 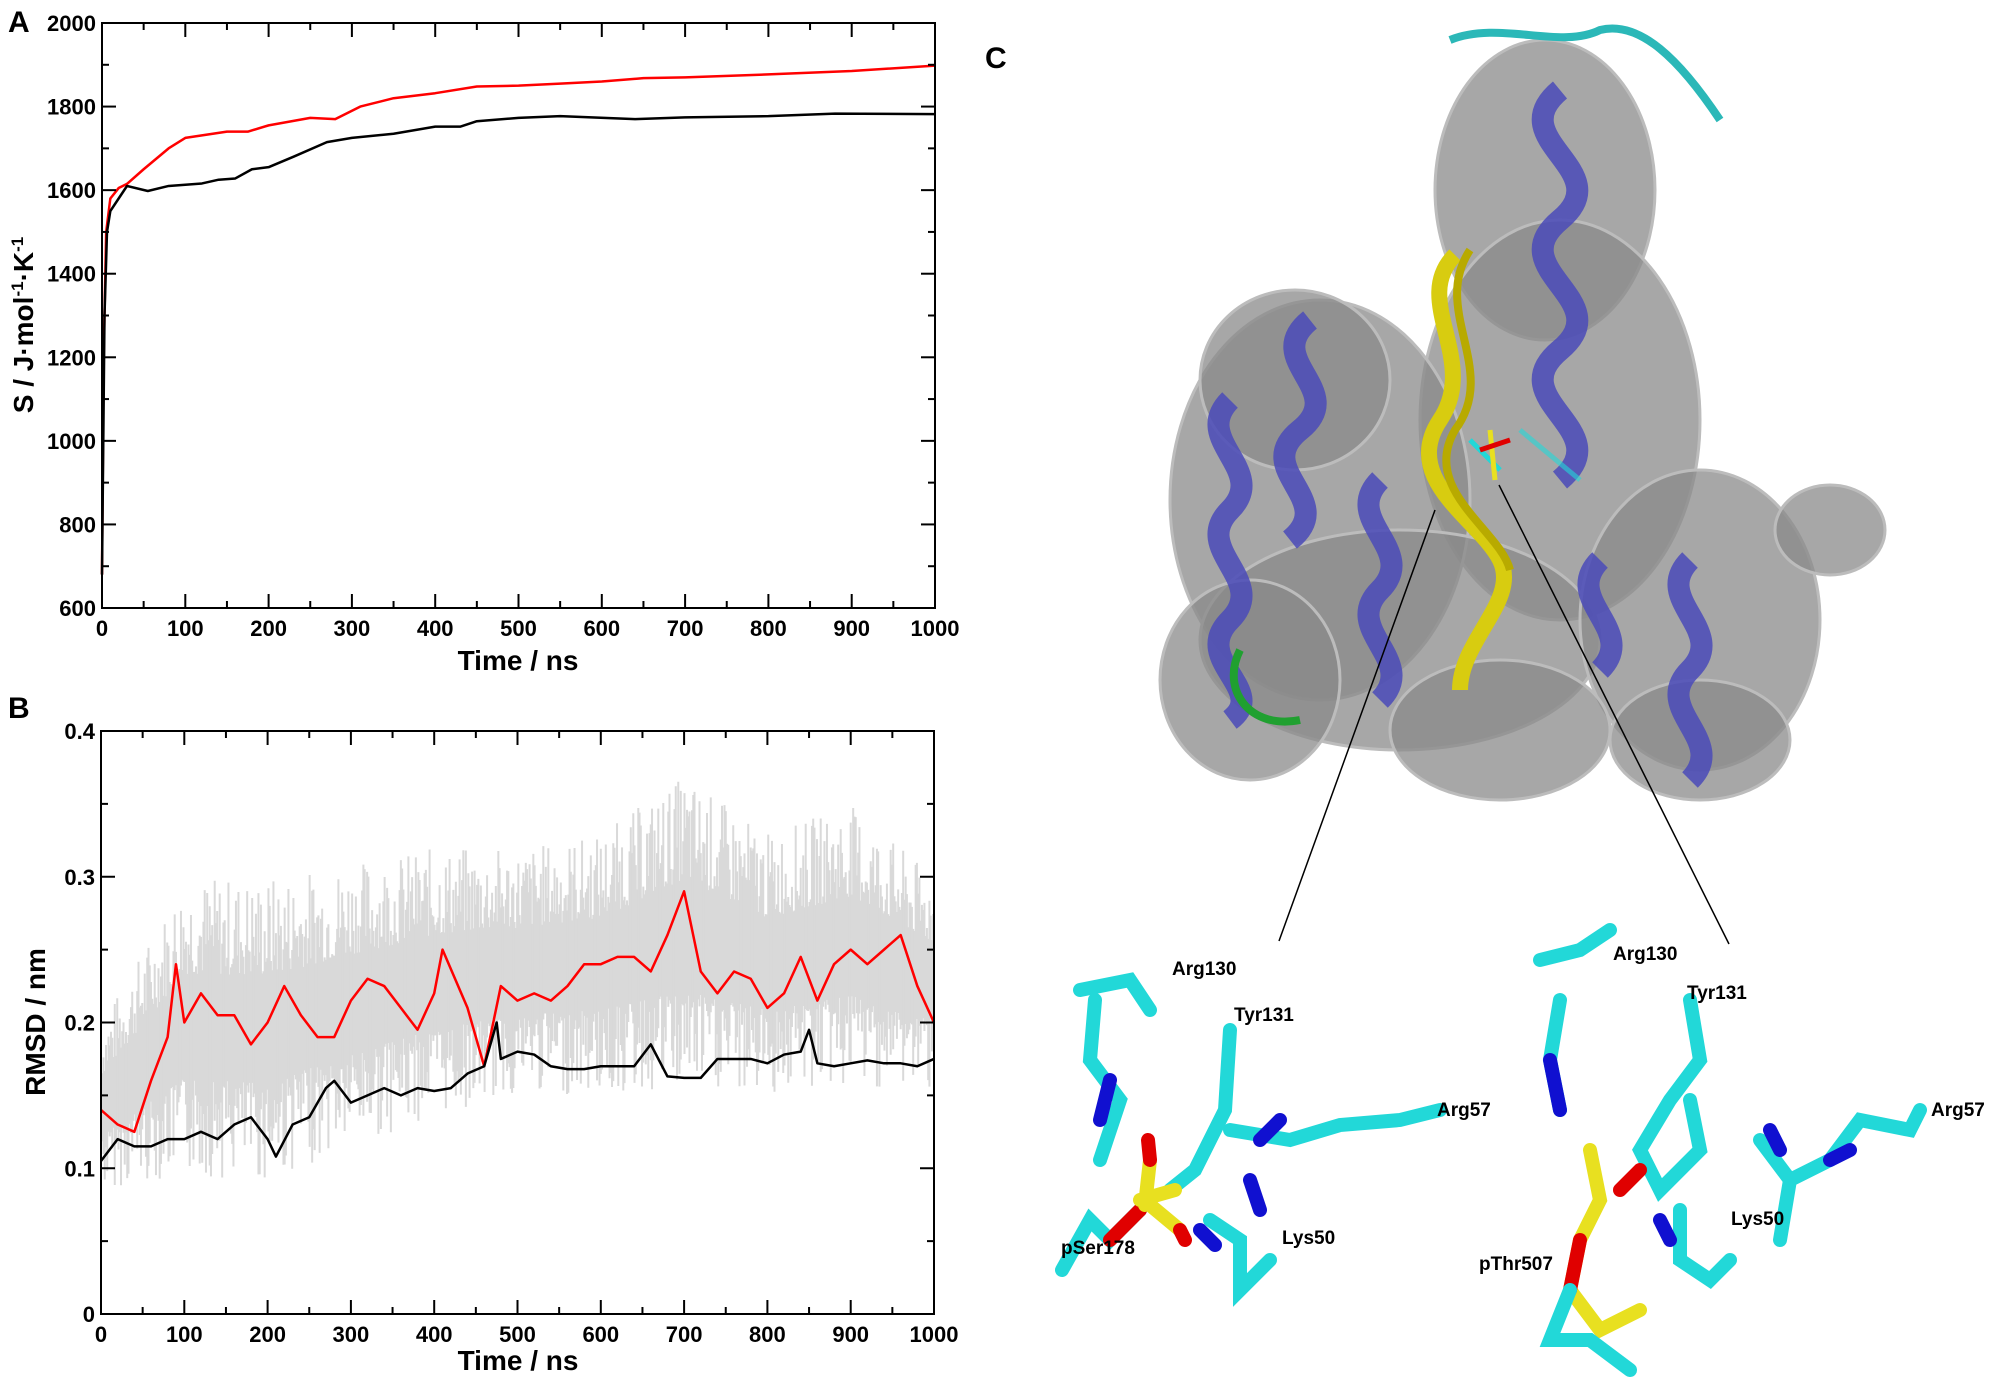 I want to click on loop-green, so click(x=1265, y=687).